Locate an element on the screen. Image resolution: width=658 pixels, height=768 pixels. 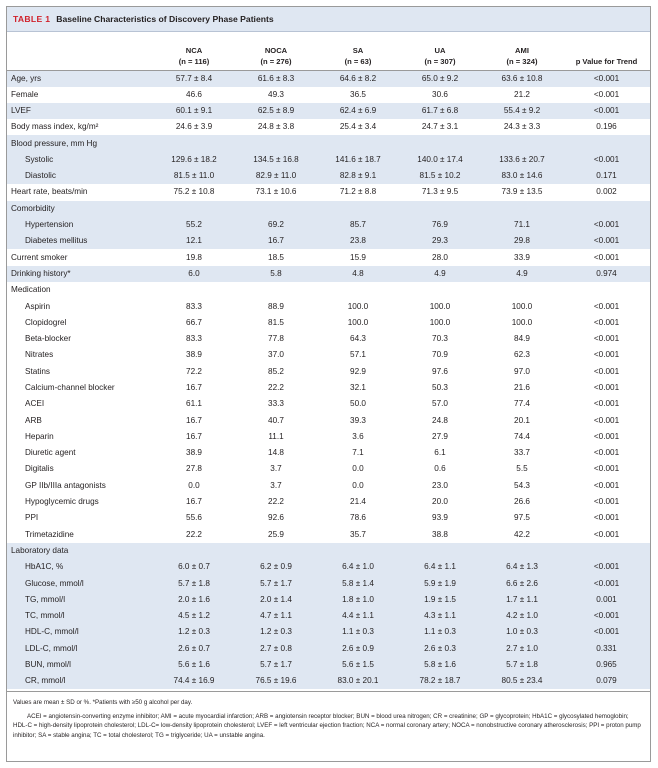
p-value-cell: 0.196 is located at coordinates (606, 127).